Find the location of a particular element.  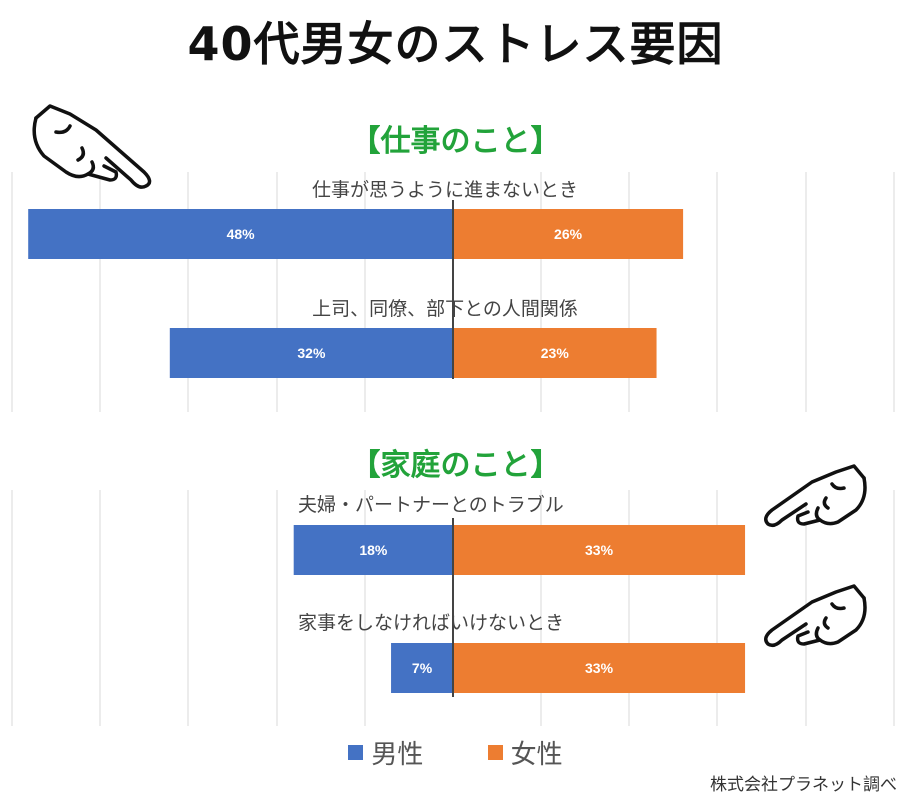

data-label-female: 26% is located at coordinates (568, 234).